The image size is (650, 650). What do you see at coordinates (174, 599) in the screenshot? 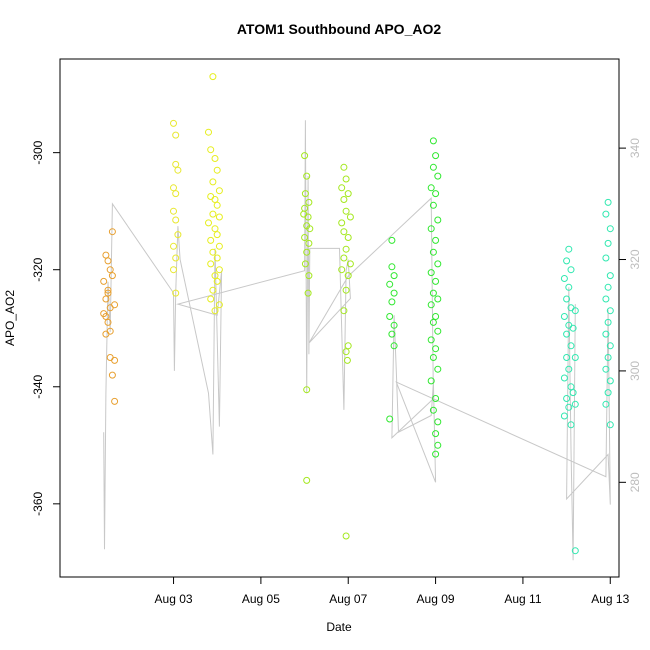
I see `x-tick-label: Aug 03` at bounding box center [174, 599].